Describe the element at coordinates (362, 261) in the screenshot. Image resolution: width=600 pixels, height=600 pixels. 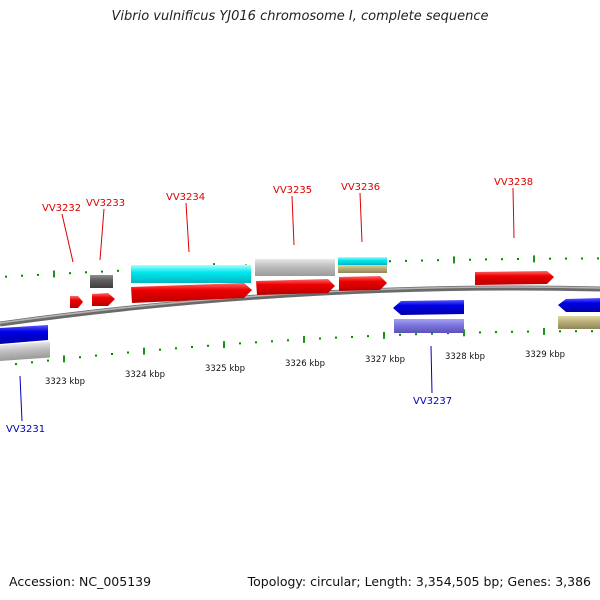
I see `cog-box-vv3236-upper` at that location.